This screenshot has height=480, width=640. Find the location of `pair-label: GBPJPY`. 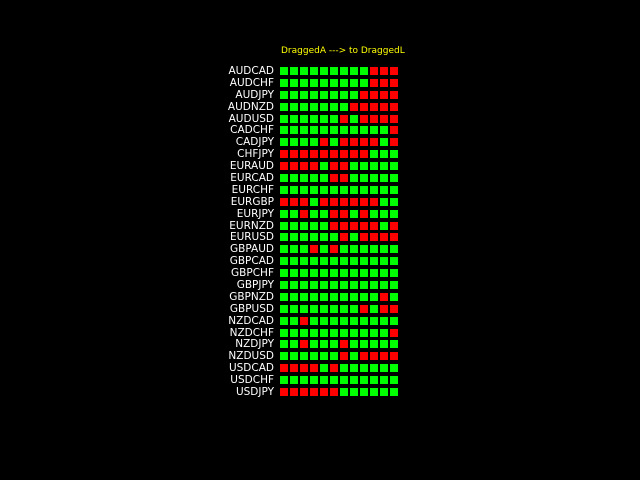

pair-label: GBPJPY is located at coordinates (255, 284).